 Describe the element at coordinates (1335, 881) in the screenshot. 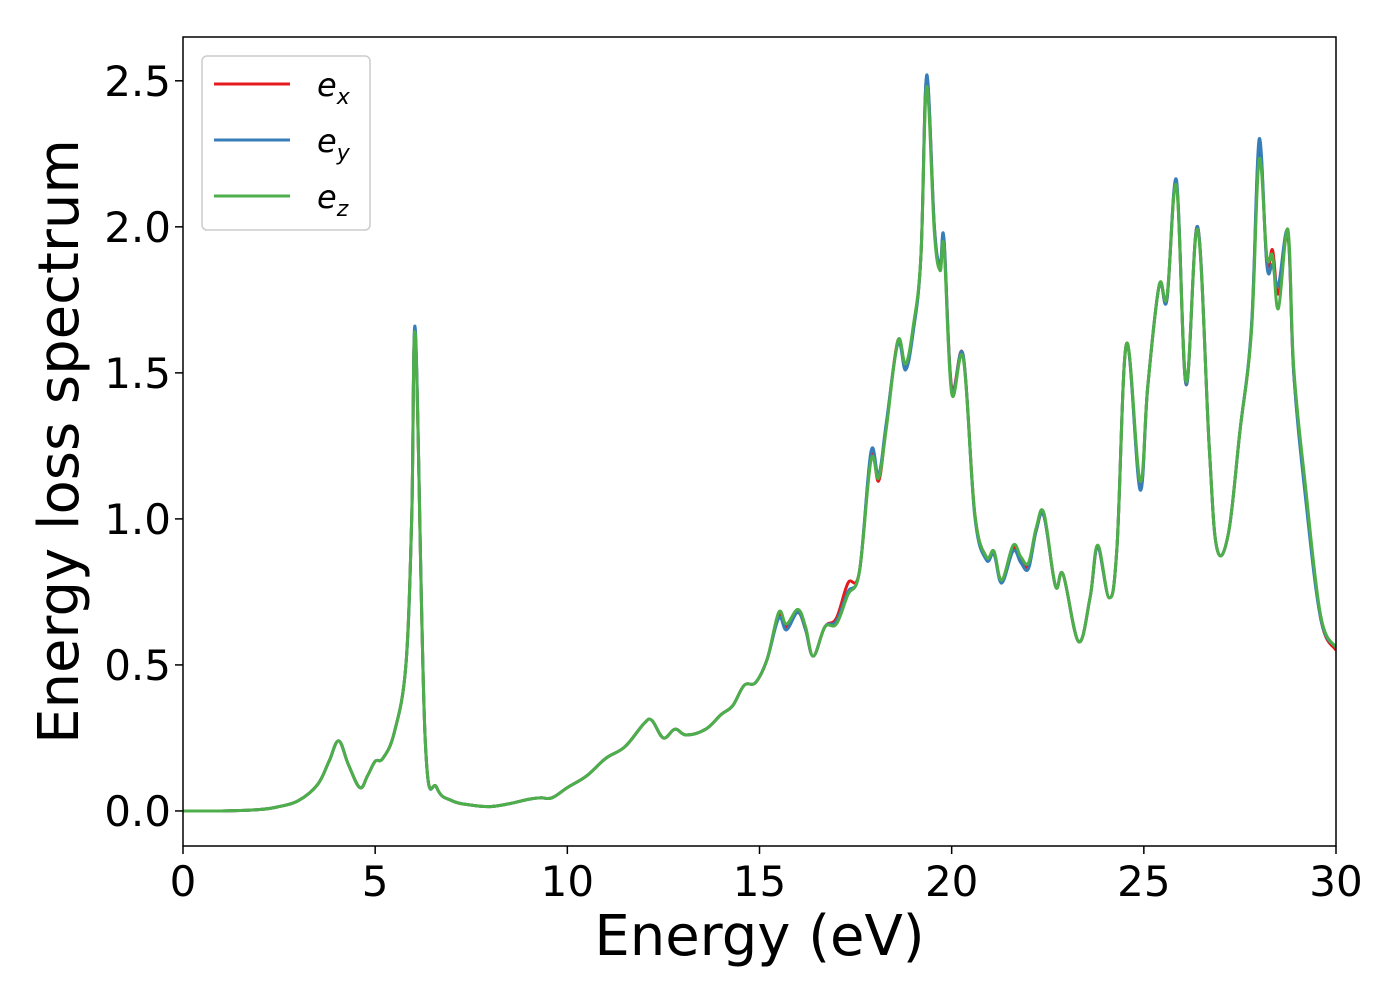

I see `x-tick-label: 30` at that location.